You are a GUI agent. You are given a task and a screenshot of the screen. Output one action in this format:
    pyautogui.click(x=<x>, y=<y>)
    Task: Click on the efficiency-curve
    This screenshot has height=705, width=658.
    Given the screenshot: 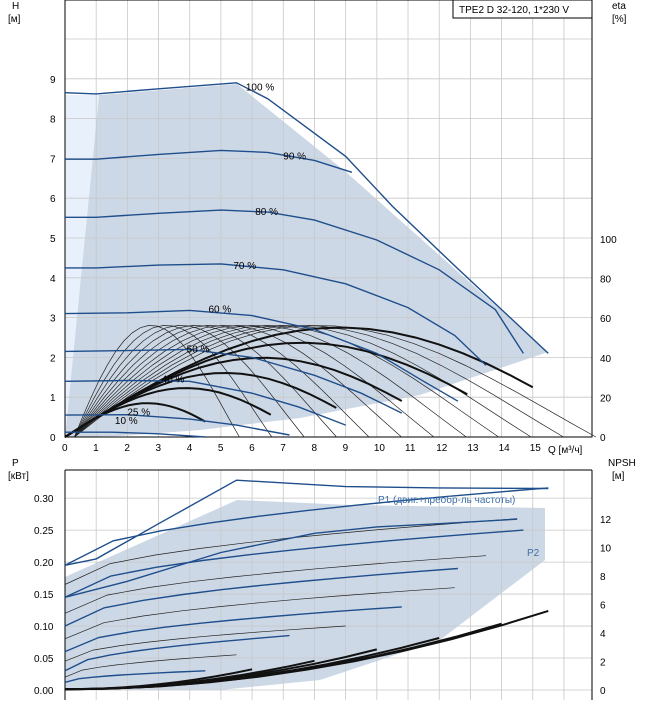 What is the action you would take?
    pyautogui.click(x=299, y=382)
    